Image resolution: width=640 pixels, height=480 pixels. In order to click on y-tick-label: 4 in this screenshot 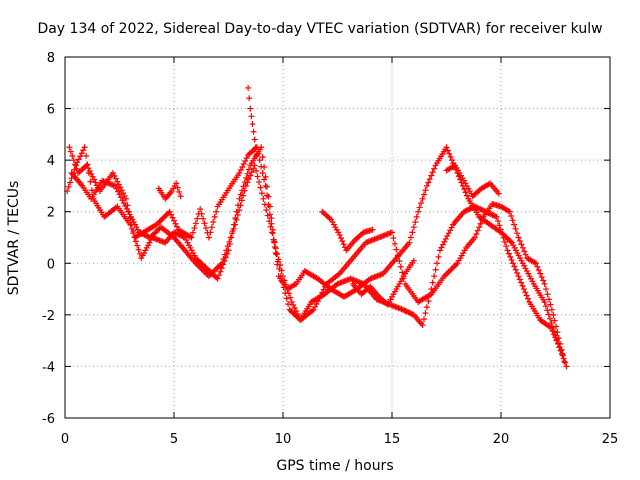, I will do `click(51, 161)`.